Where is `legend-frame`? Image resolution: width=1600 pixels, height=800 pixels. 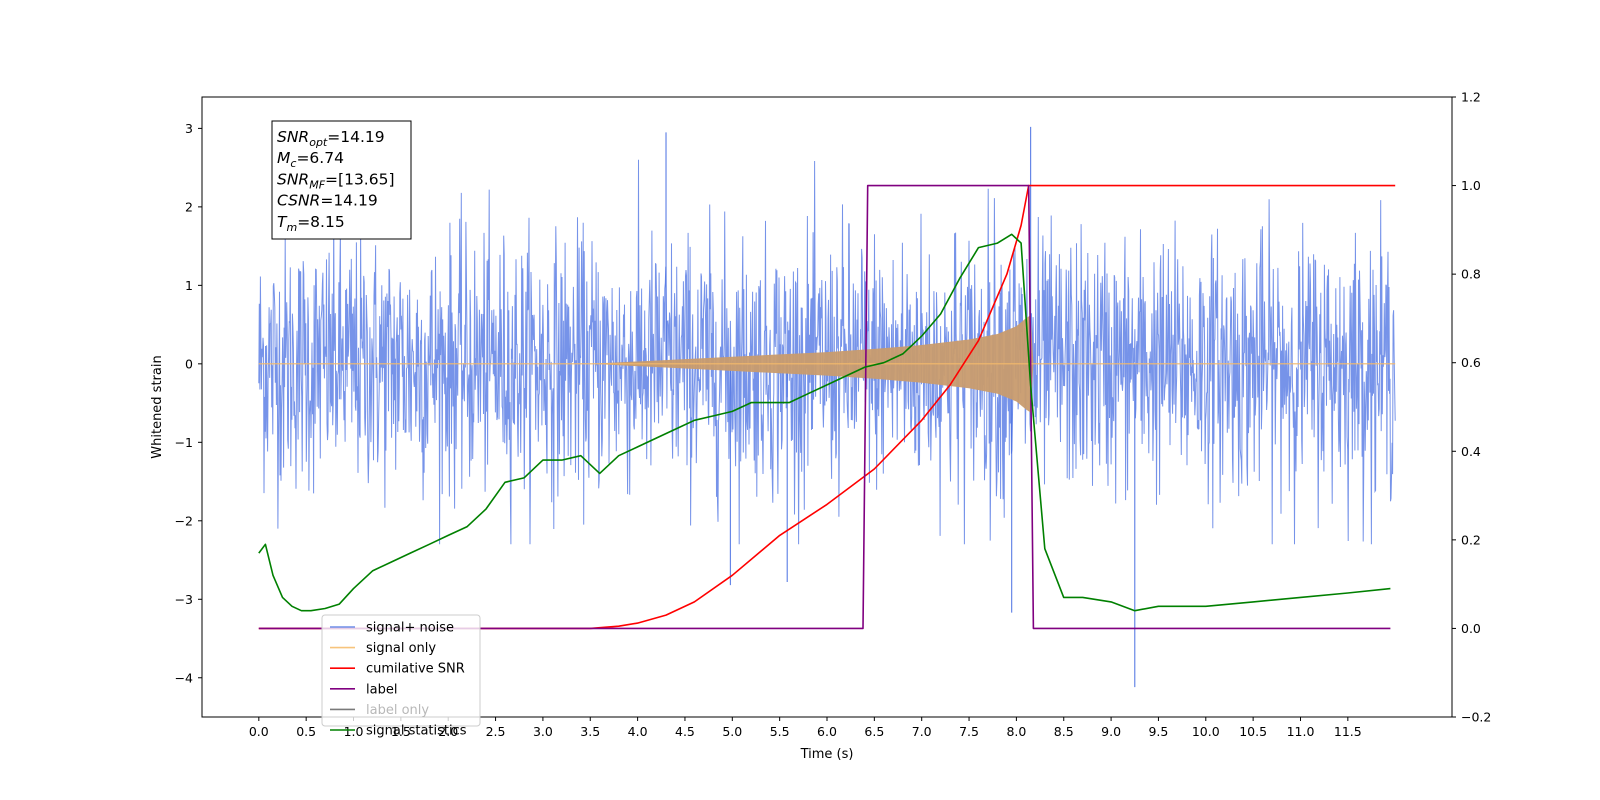 legend-frame is located at coordinates (401, 670).